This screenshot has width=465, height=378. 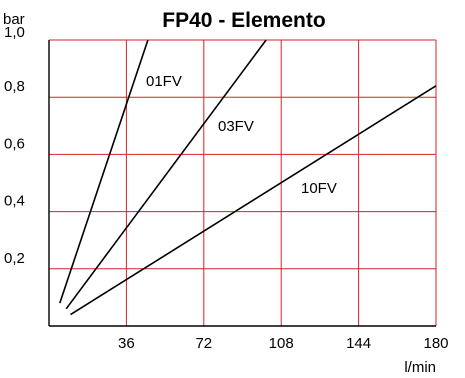 What do you see at coordinates (14, 201) in the screenshot?
I see `y-tick-label: 0,4` at bounding box center [14, 201].